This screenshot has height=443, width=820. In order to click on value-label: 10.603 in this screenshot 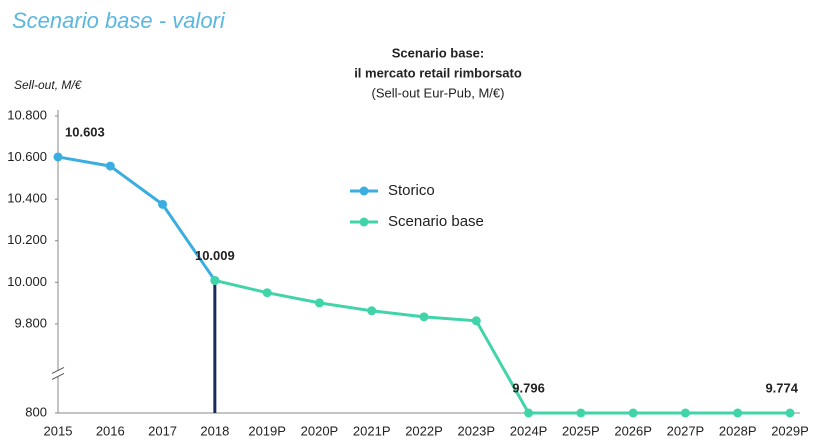, I will do `click(85, 131)`.